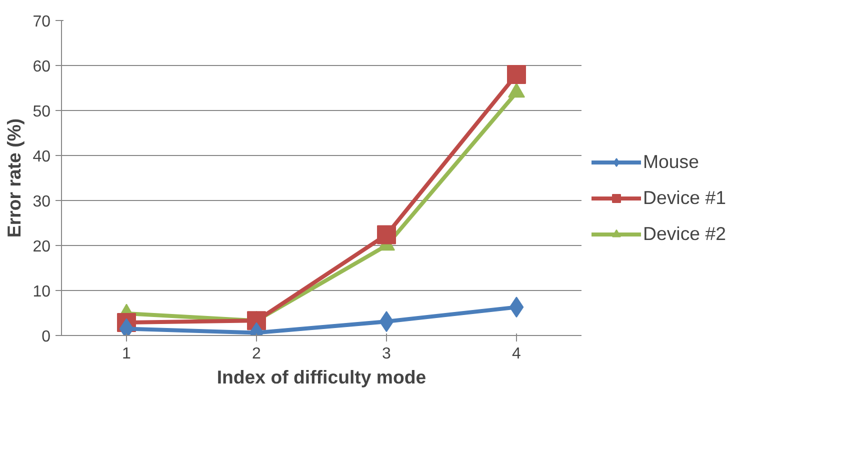 The width and height of the screenshot is (860, 459). What do you see at coordinates (41, 157) in the screenshot?
I see `y-tick-label: 40` at bounding box center [41, 157].